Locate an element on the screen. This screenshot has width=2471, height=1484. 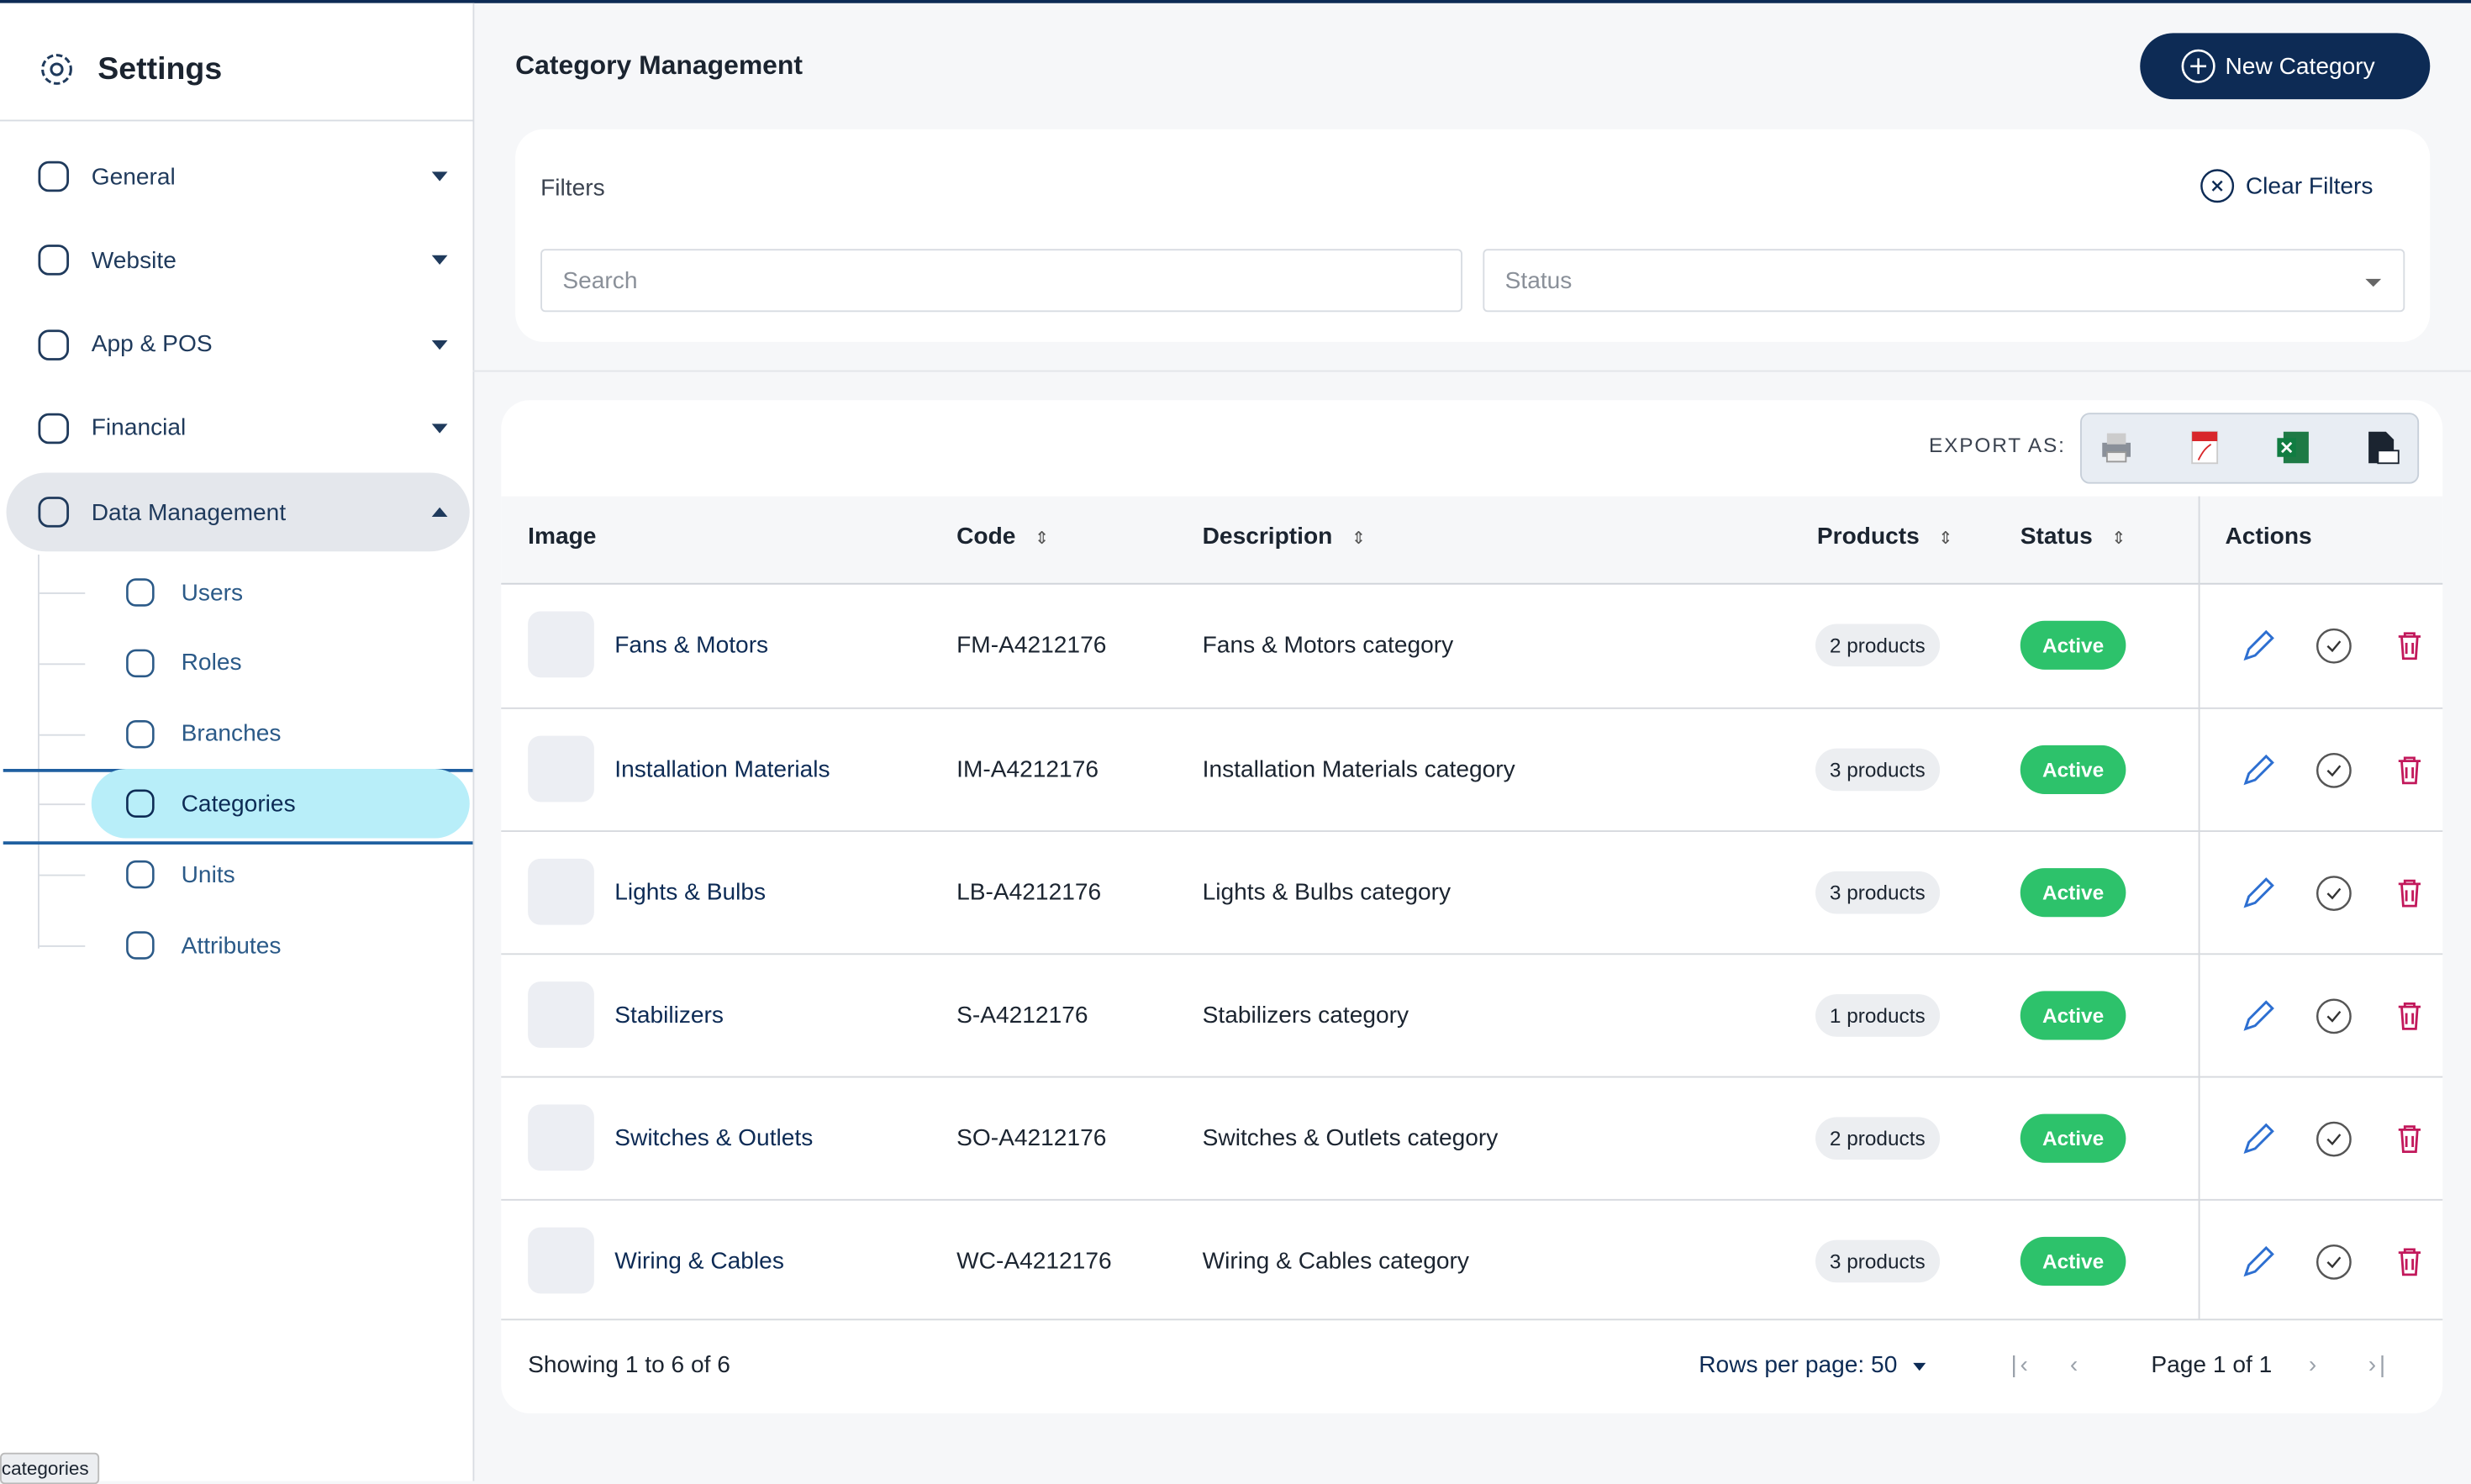
category-name: Fans & Motors is located at coordinates (691, 646).